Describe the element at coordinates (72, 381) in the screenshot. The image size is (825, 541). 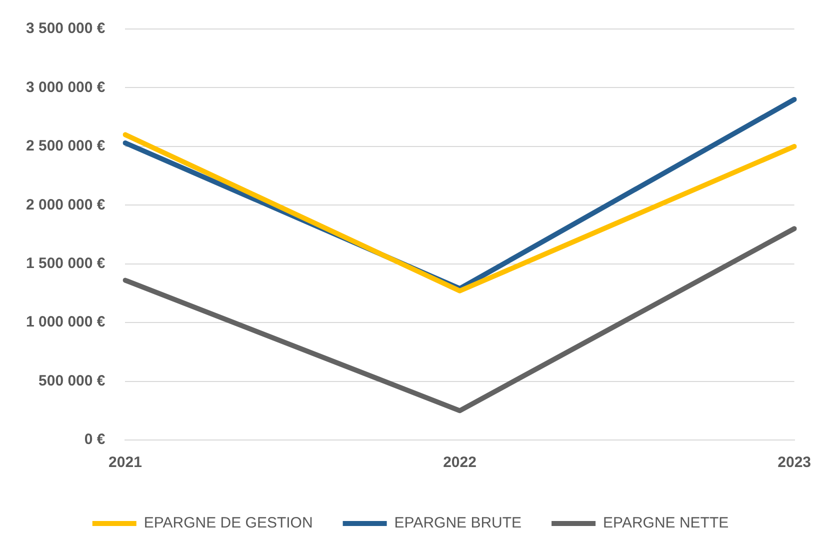
I see `y-tick-label: 500 000 €` at that location.